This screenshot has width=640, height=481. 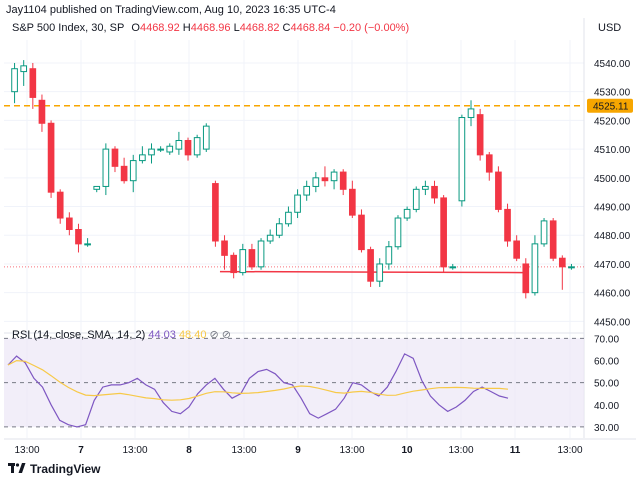 What do you see at coordinates (515, 450) in the screenshot?
I see `time-tick-label: 11` at bounding box center [515, 450].